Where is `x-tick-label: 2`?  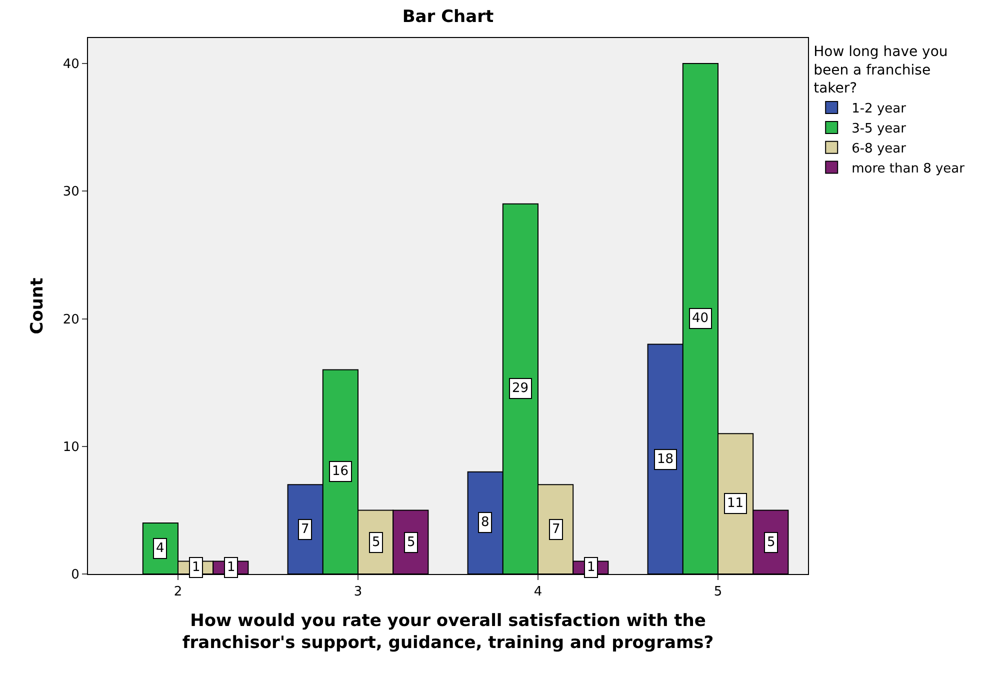 x-tick-label: 2 is located at coordinates (178, 592).